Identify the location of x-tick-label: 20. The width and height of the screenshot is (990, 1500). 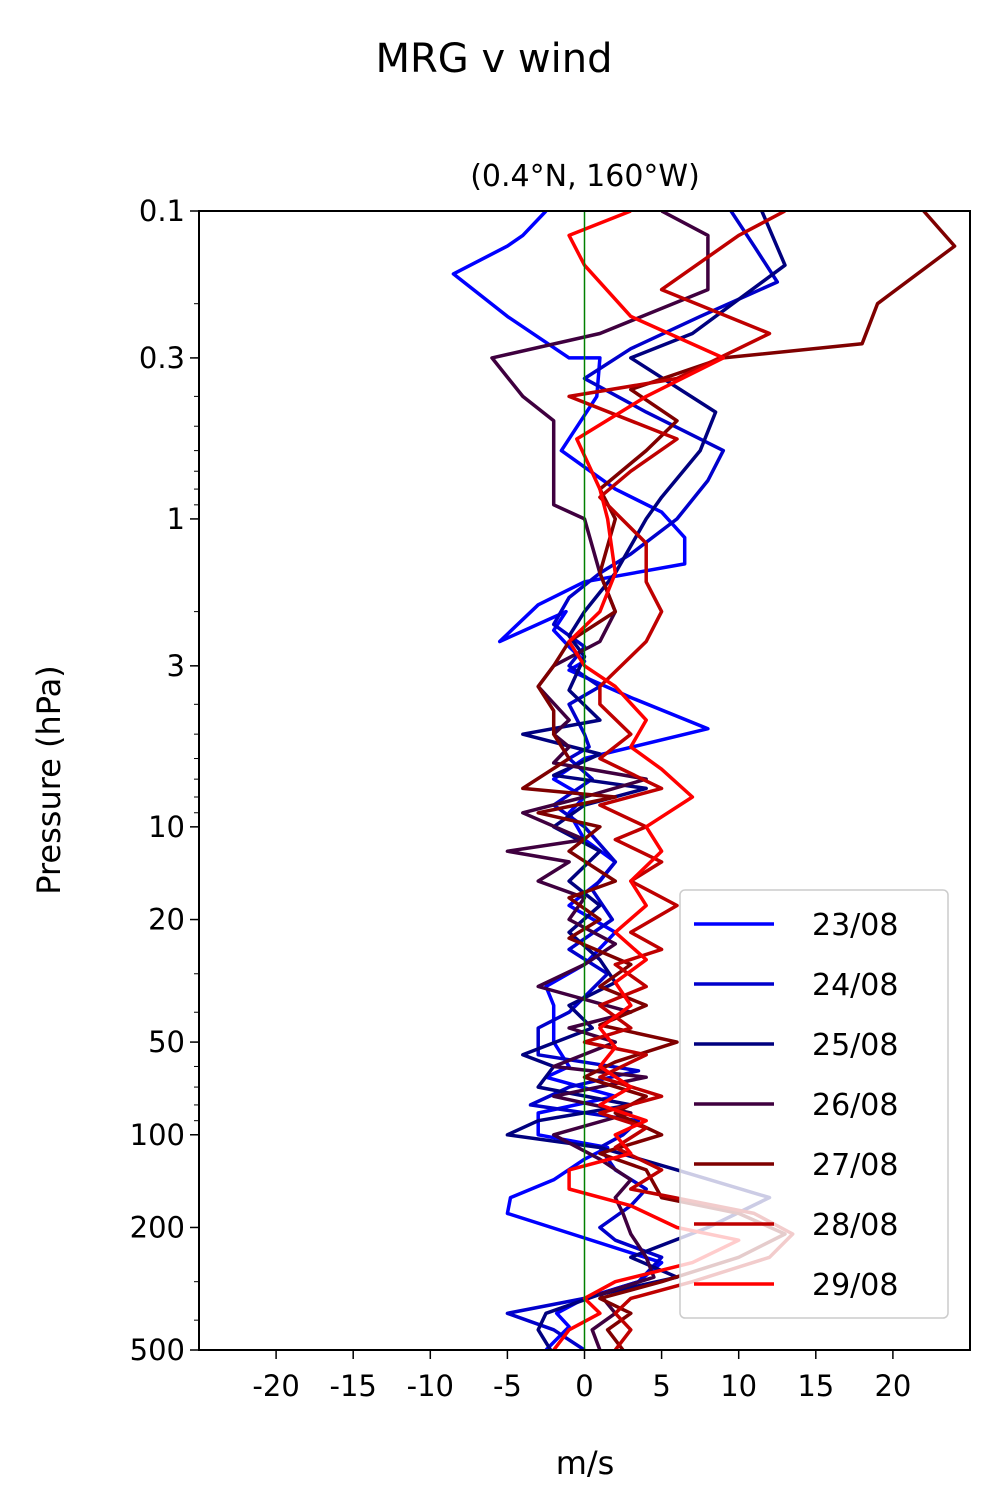
(892, 1386).